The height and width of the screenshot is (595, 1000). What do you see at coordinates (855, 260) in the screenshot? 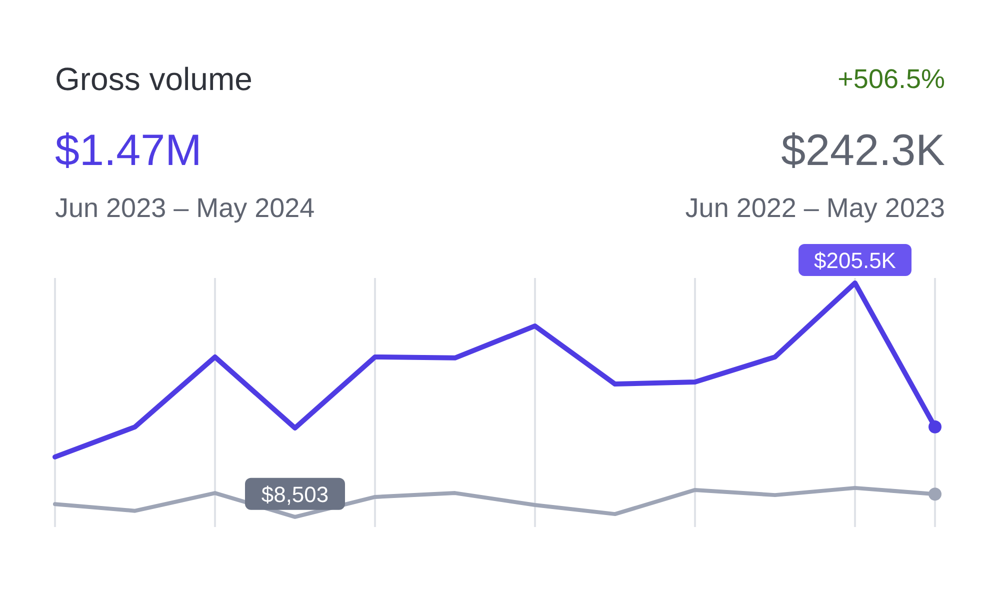
I see `data-label: $205.5K` at bounding box center [855, 260].